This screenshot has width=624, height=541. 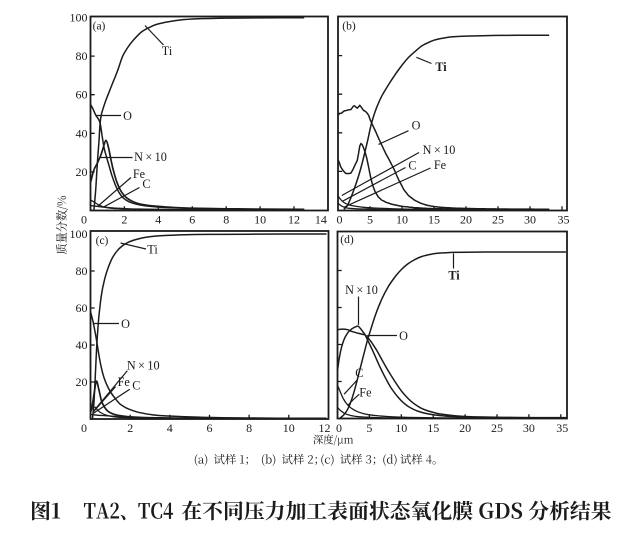 What do you see at coordinates (321, 220) in the screenshot?
I see `svg-text: 14` at bounding box center [321, 220].